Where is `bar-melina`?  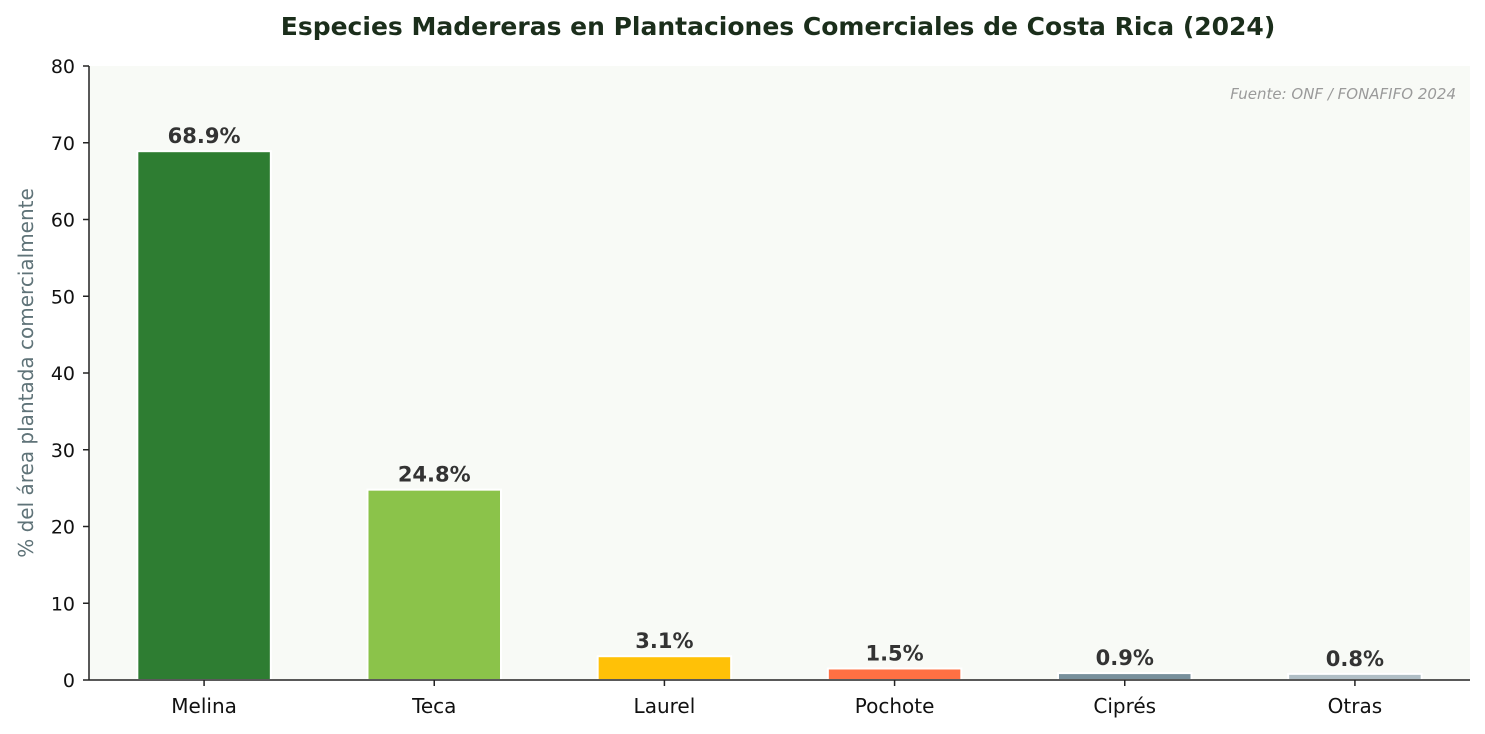 bar-melina is located at coordinates (204, 415).